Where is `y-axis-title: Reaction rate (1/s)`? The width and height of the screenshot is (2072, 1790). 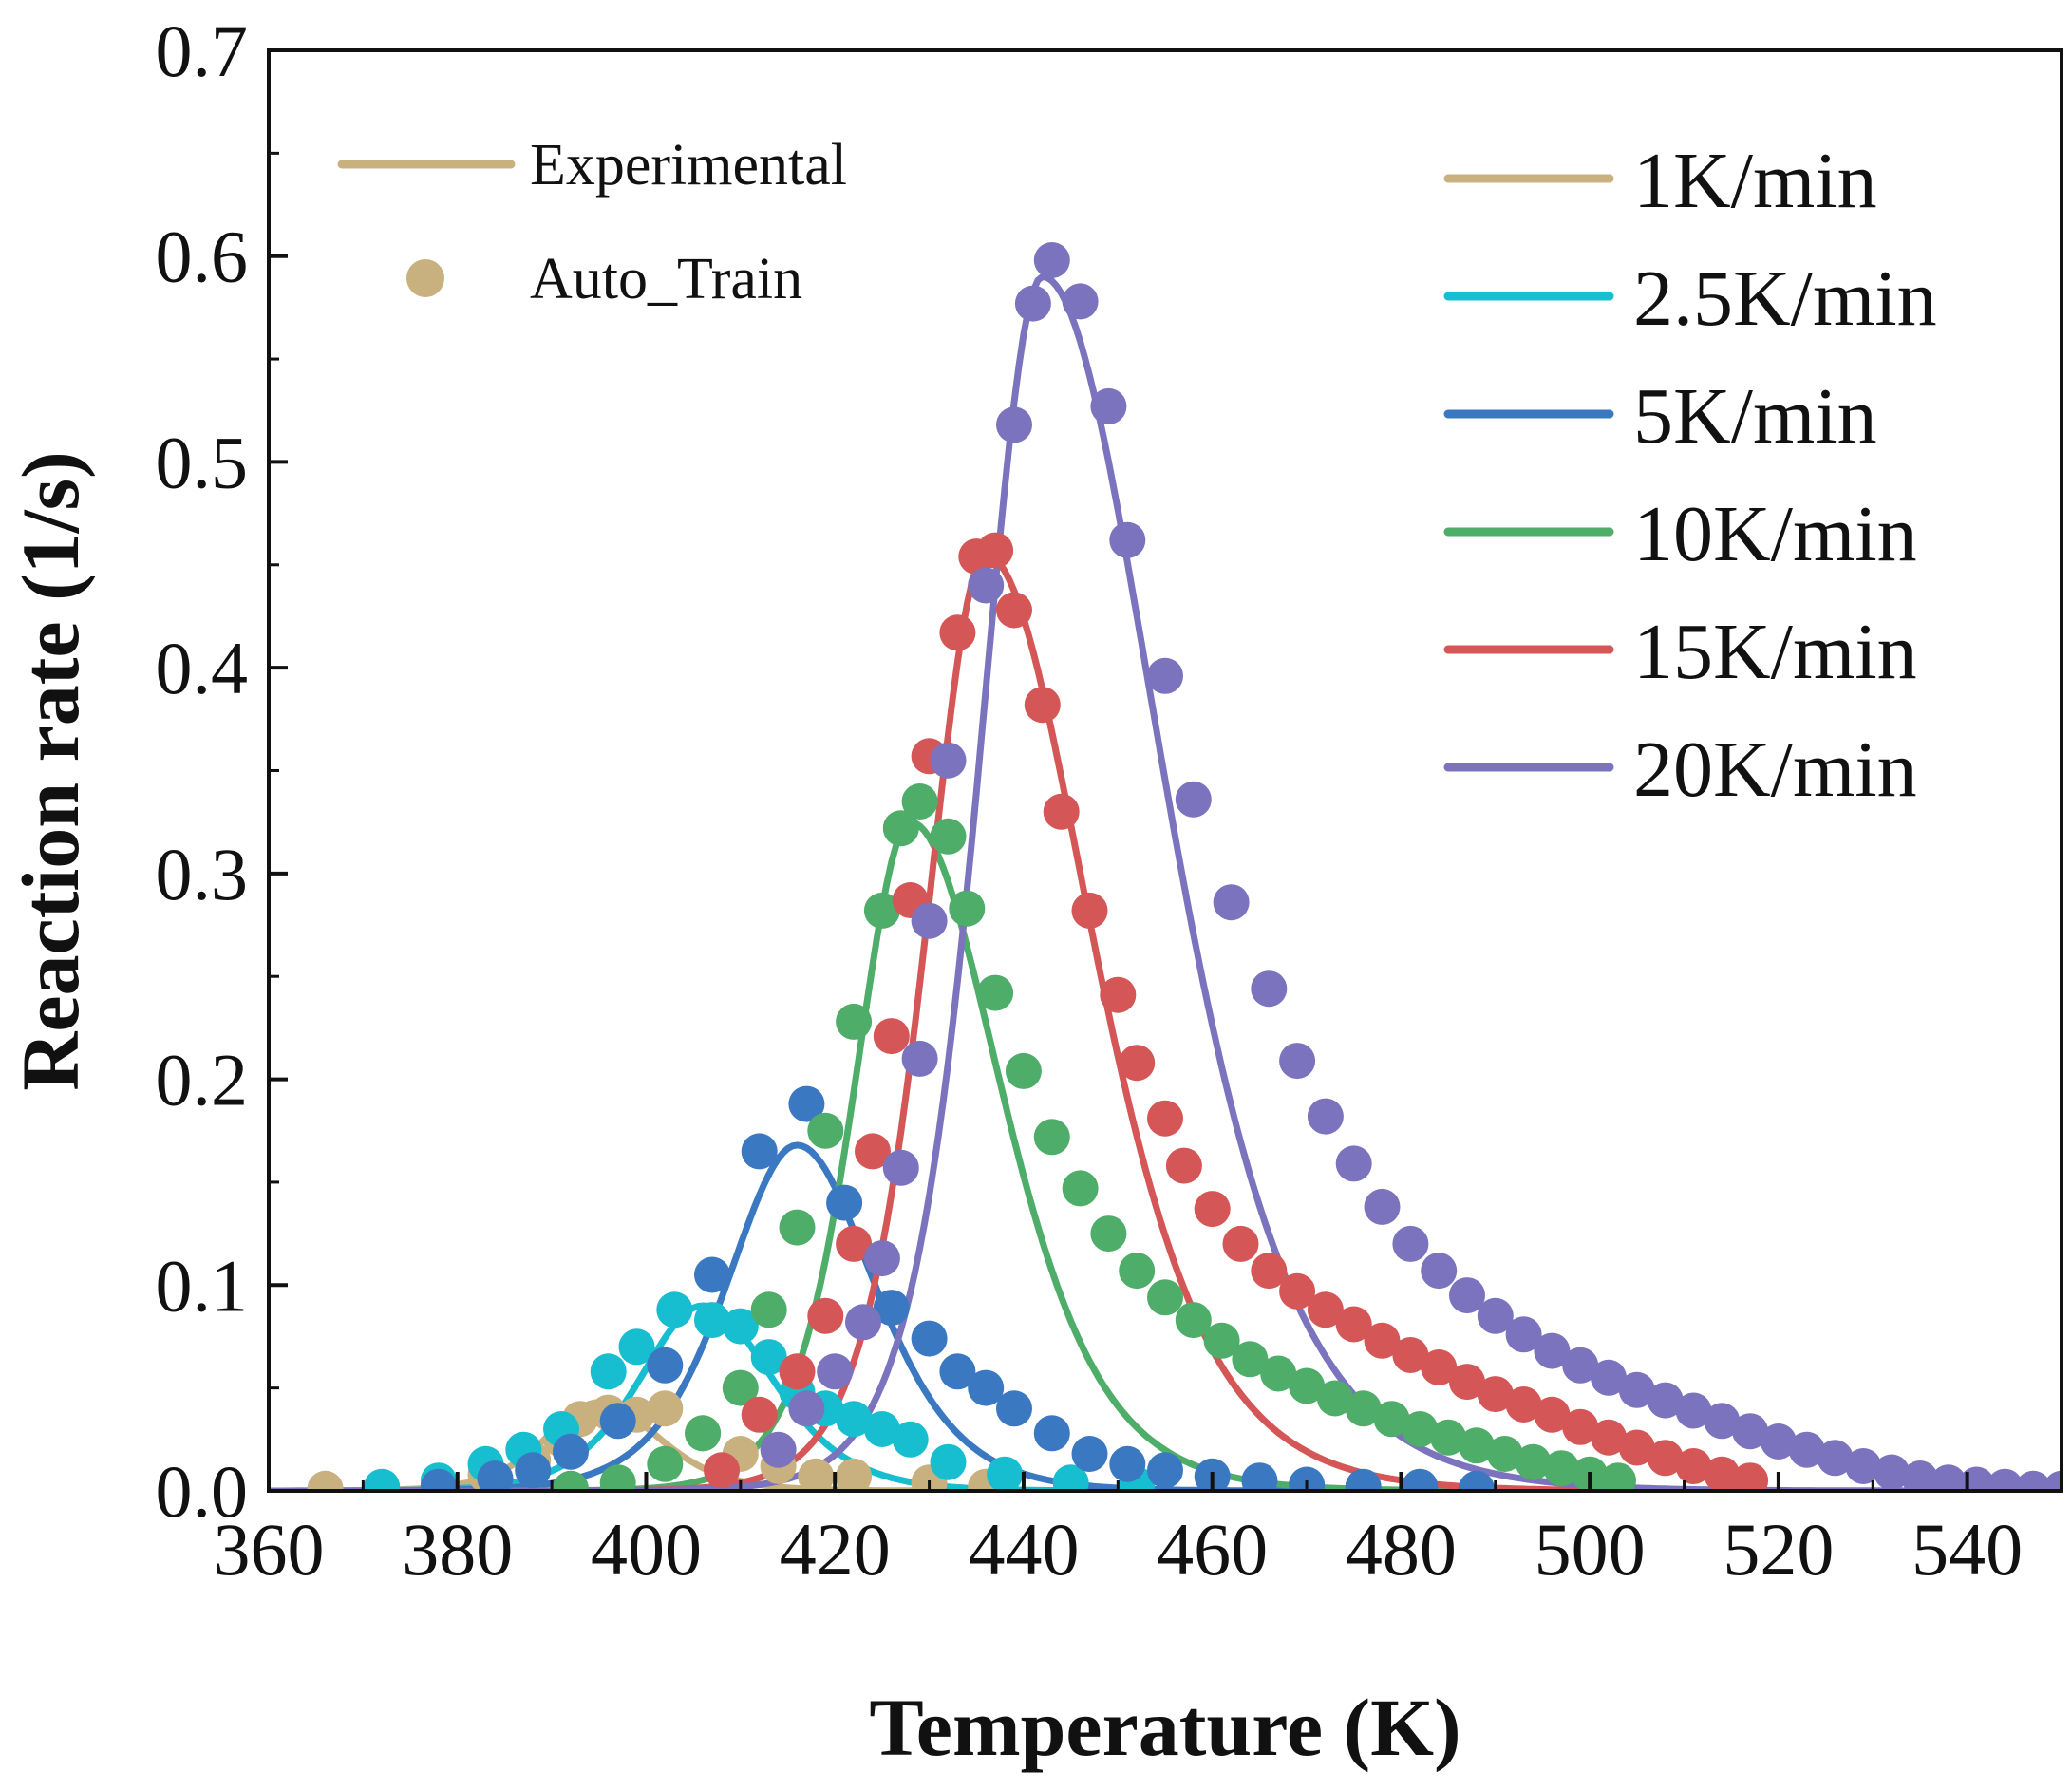
y-axis-title: Reaction rate (1/s) is located at coordinates (50, 770).